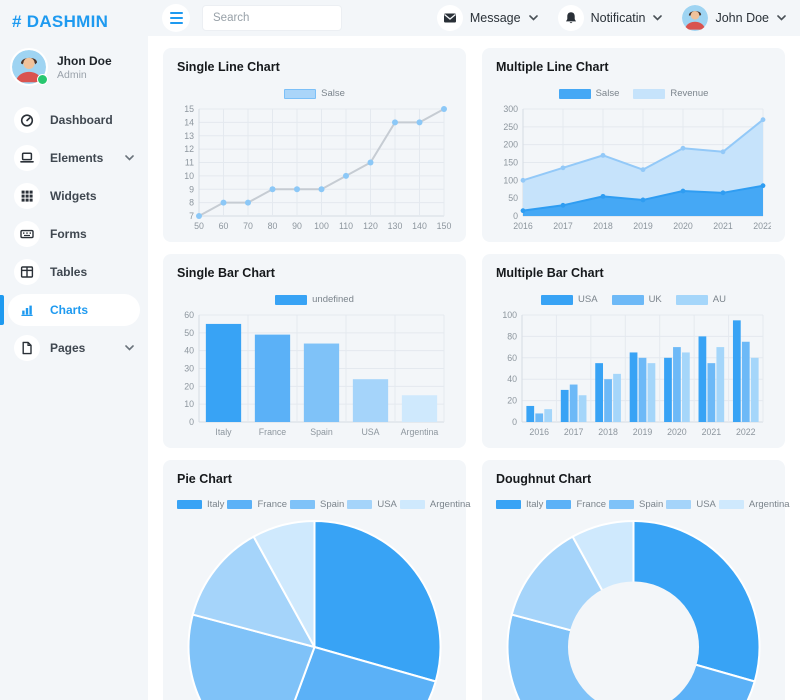 The image size is (800, 700). I want to click on sidebar-item-label: Pages, so click(68, 348).